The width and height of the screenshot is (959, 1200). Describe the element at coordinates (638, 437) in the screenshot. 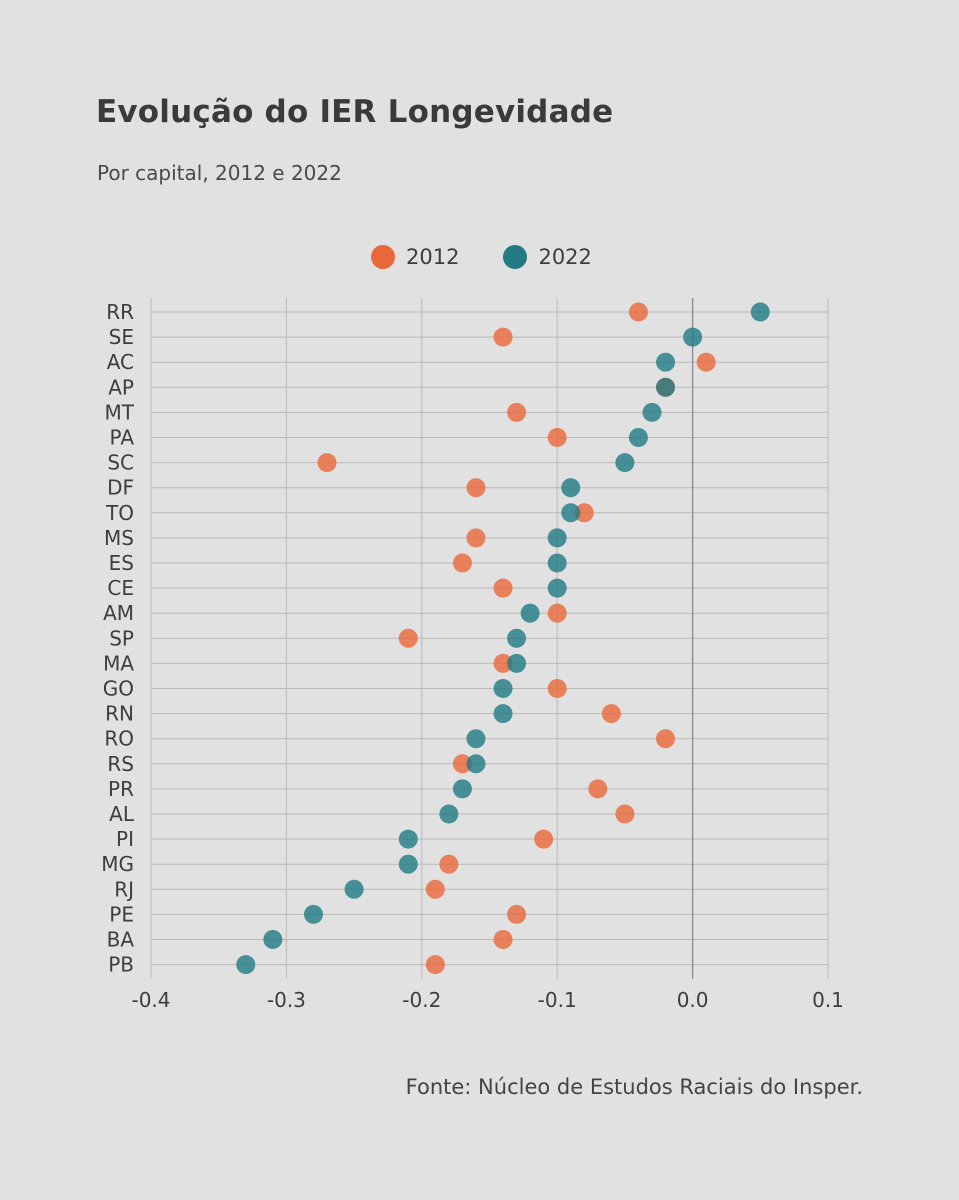

I see `point-2022-pa` at that location.